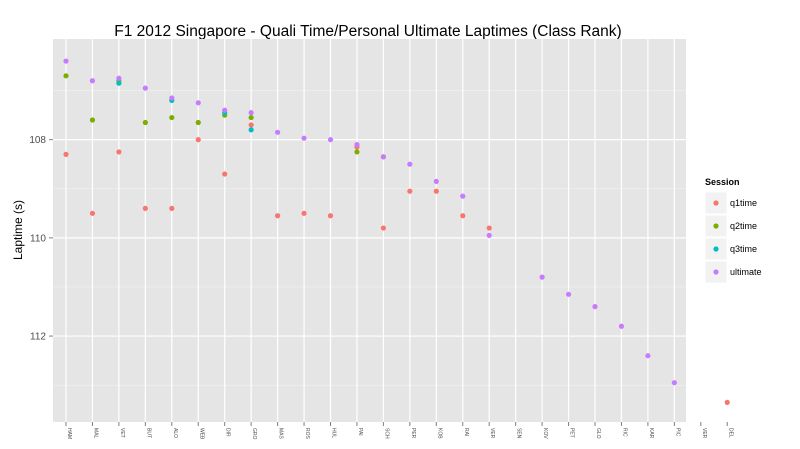 Image resolution: width=800 pixels, height=449 pixels. Describe the element at coordinates (743, 203) in the screenshot. I see `legend-label: q1time` at that location.